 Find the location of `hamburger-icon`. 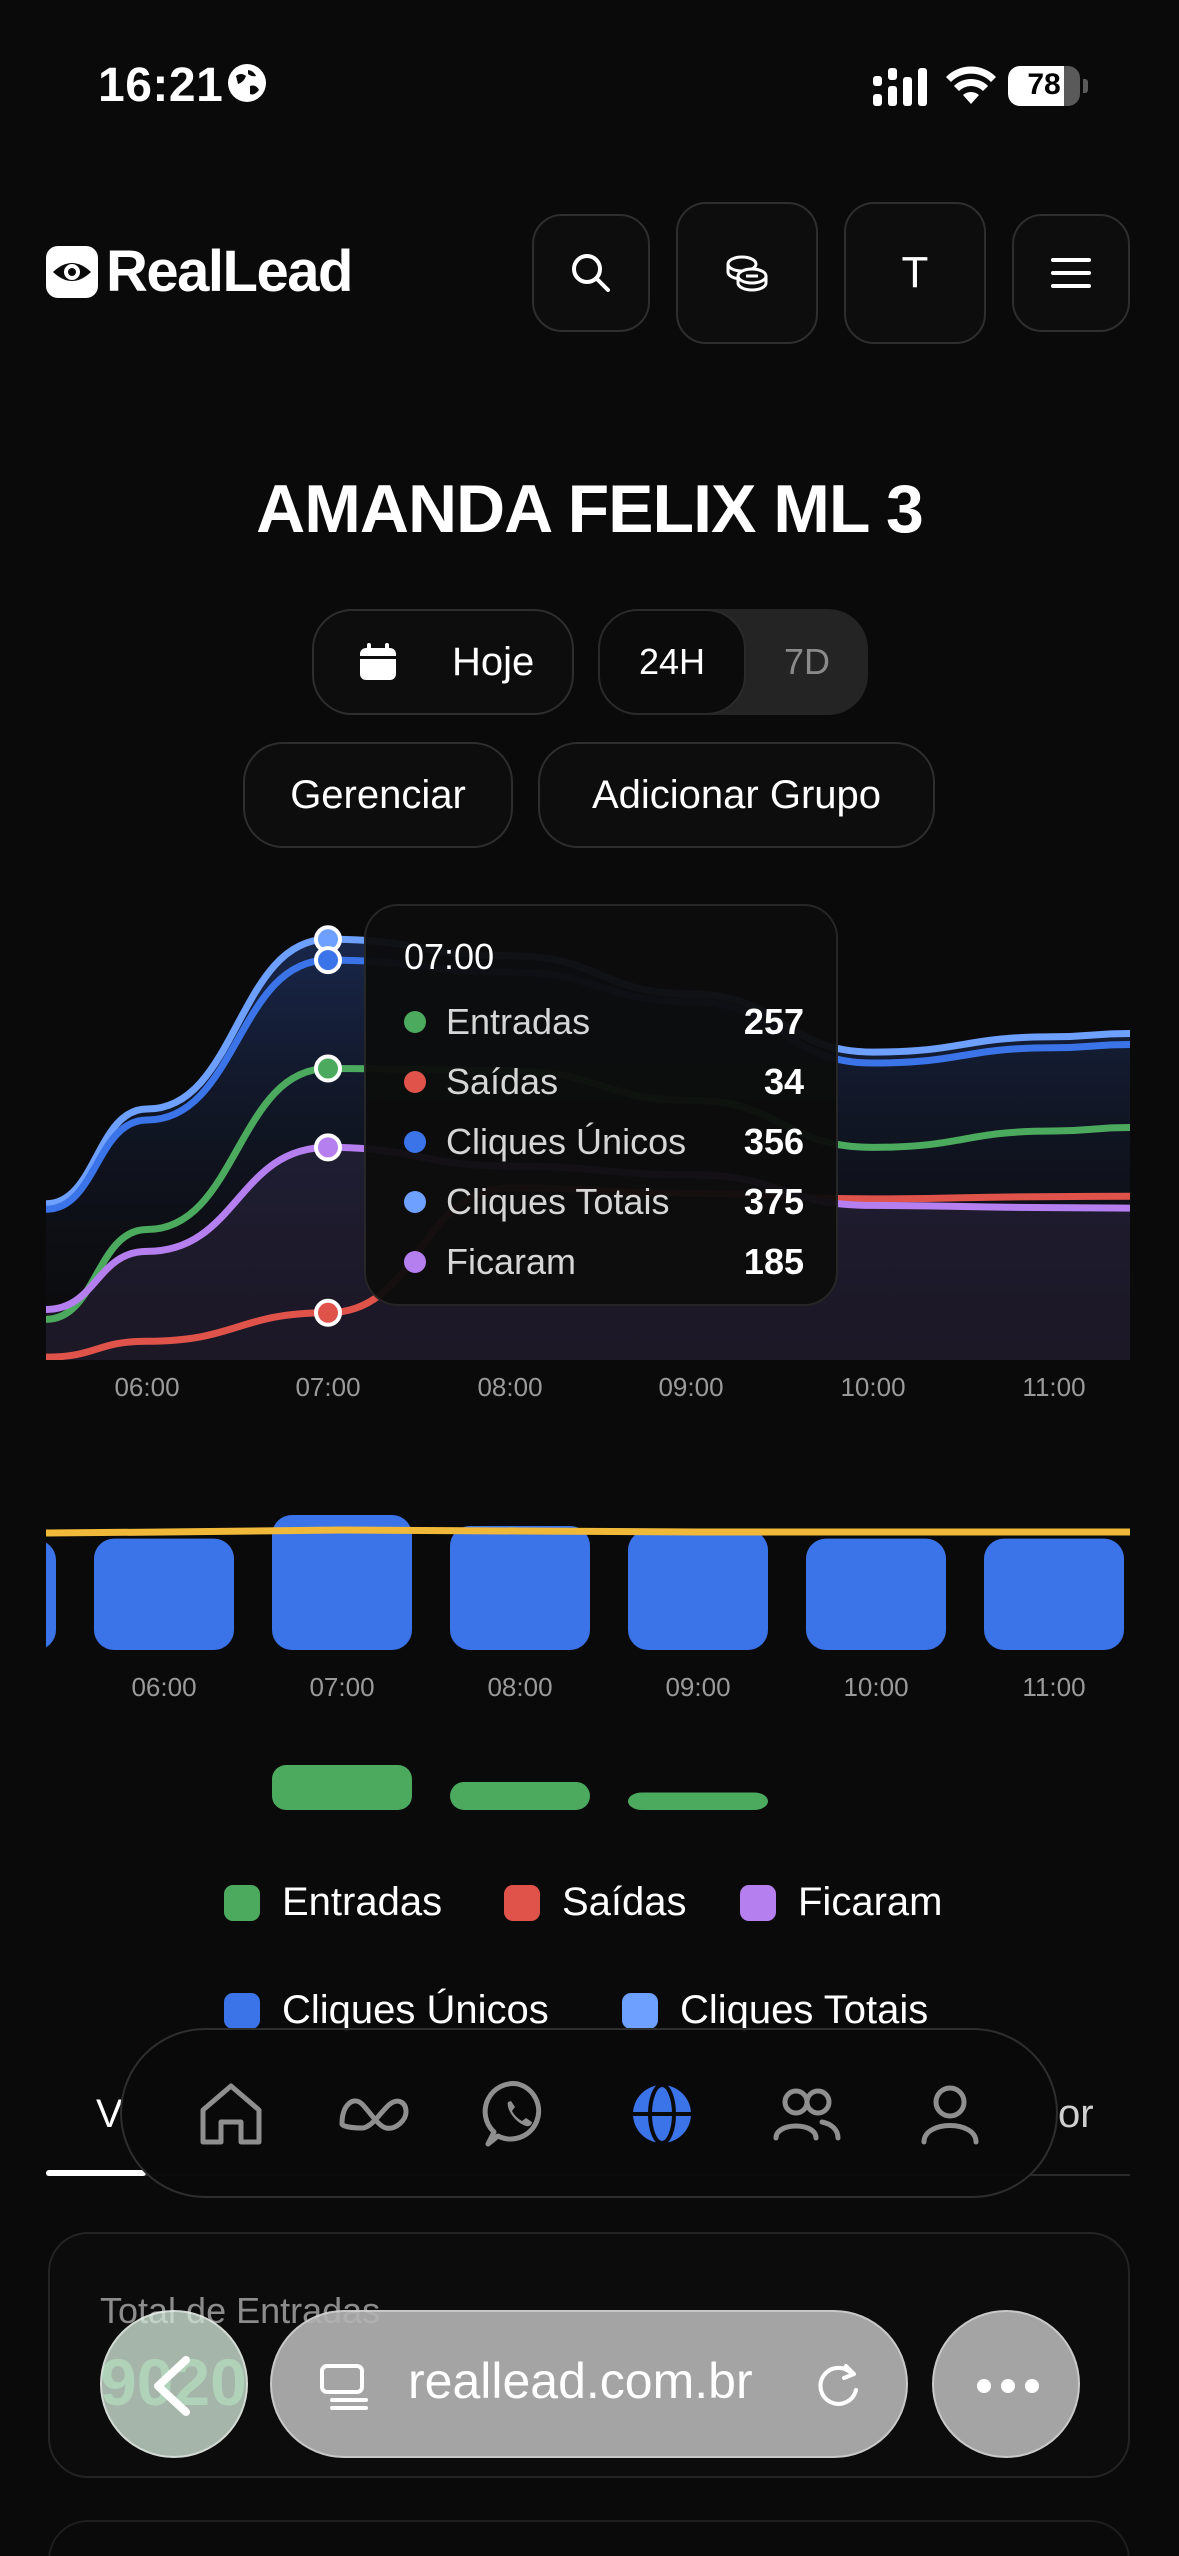

hamburger-icon is located at coordinates (1071, 273).